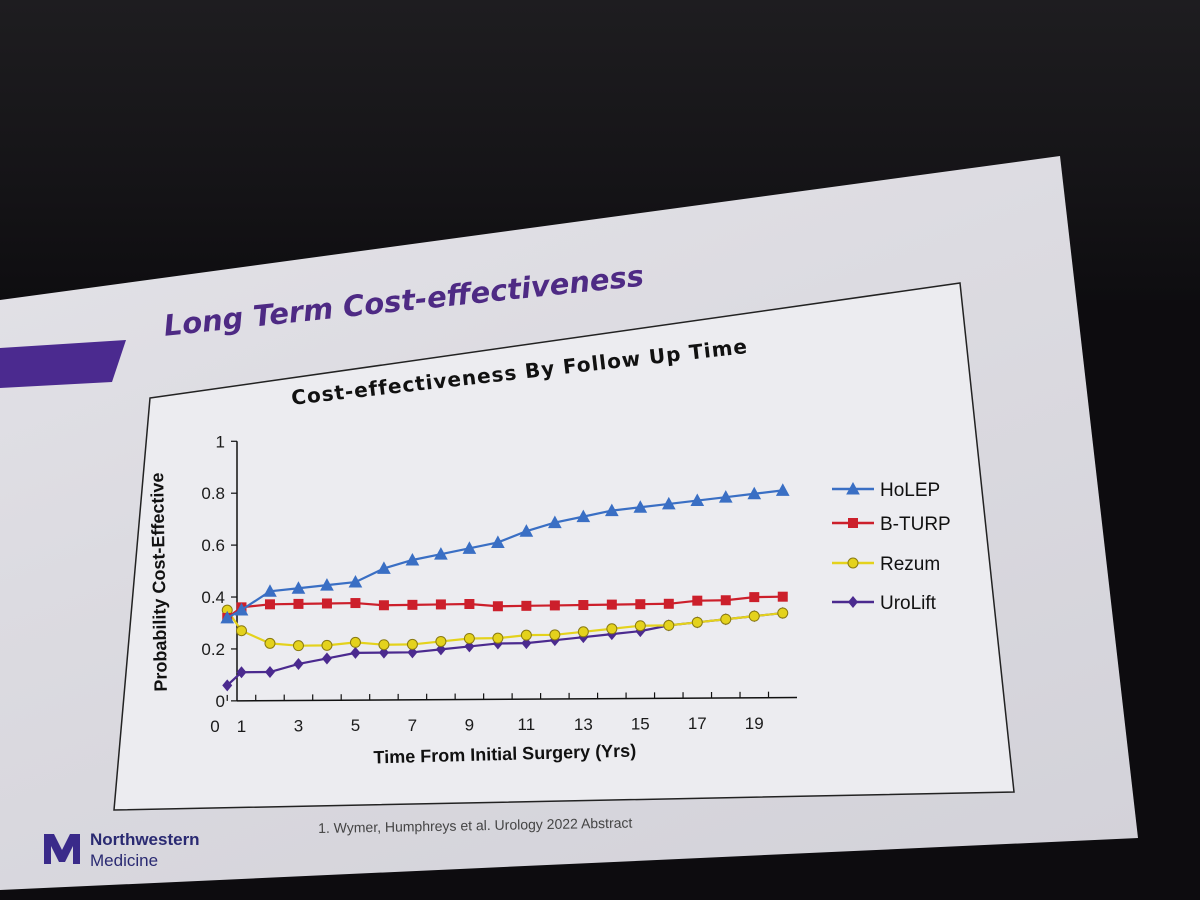 This screenshot has height=900, width=1200. I want to click on legend-item-rezum: Rezum, so click(886, 564).